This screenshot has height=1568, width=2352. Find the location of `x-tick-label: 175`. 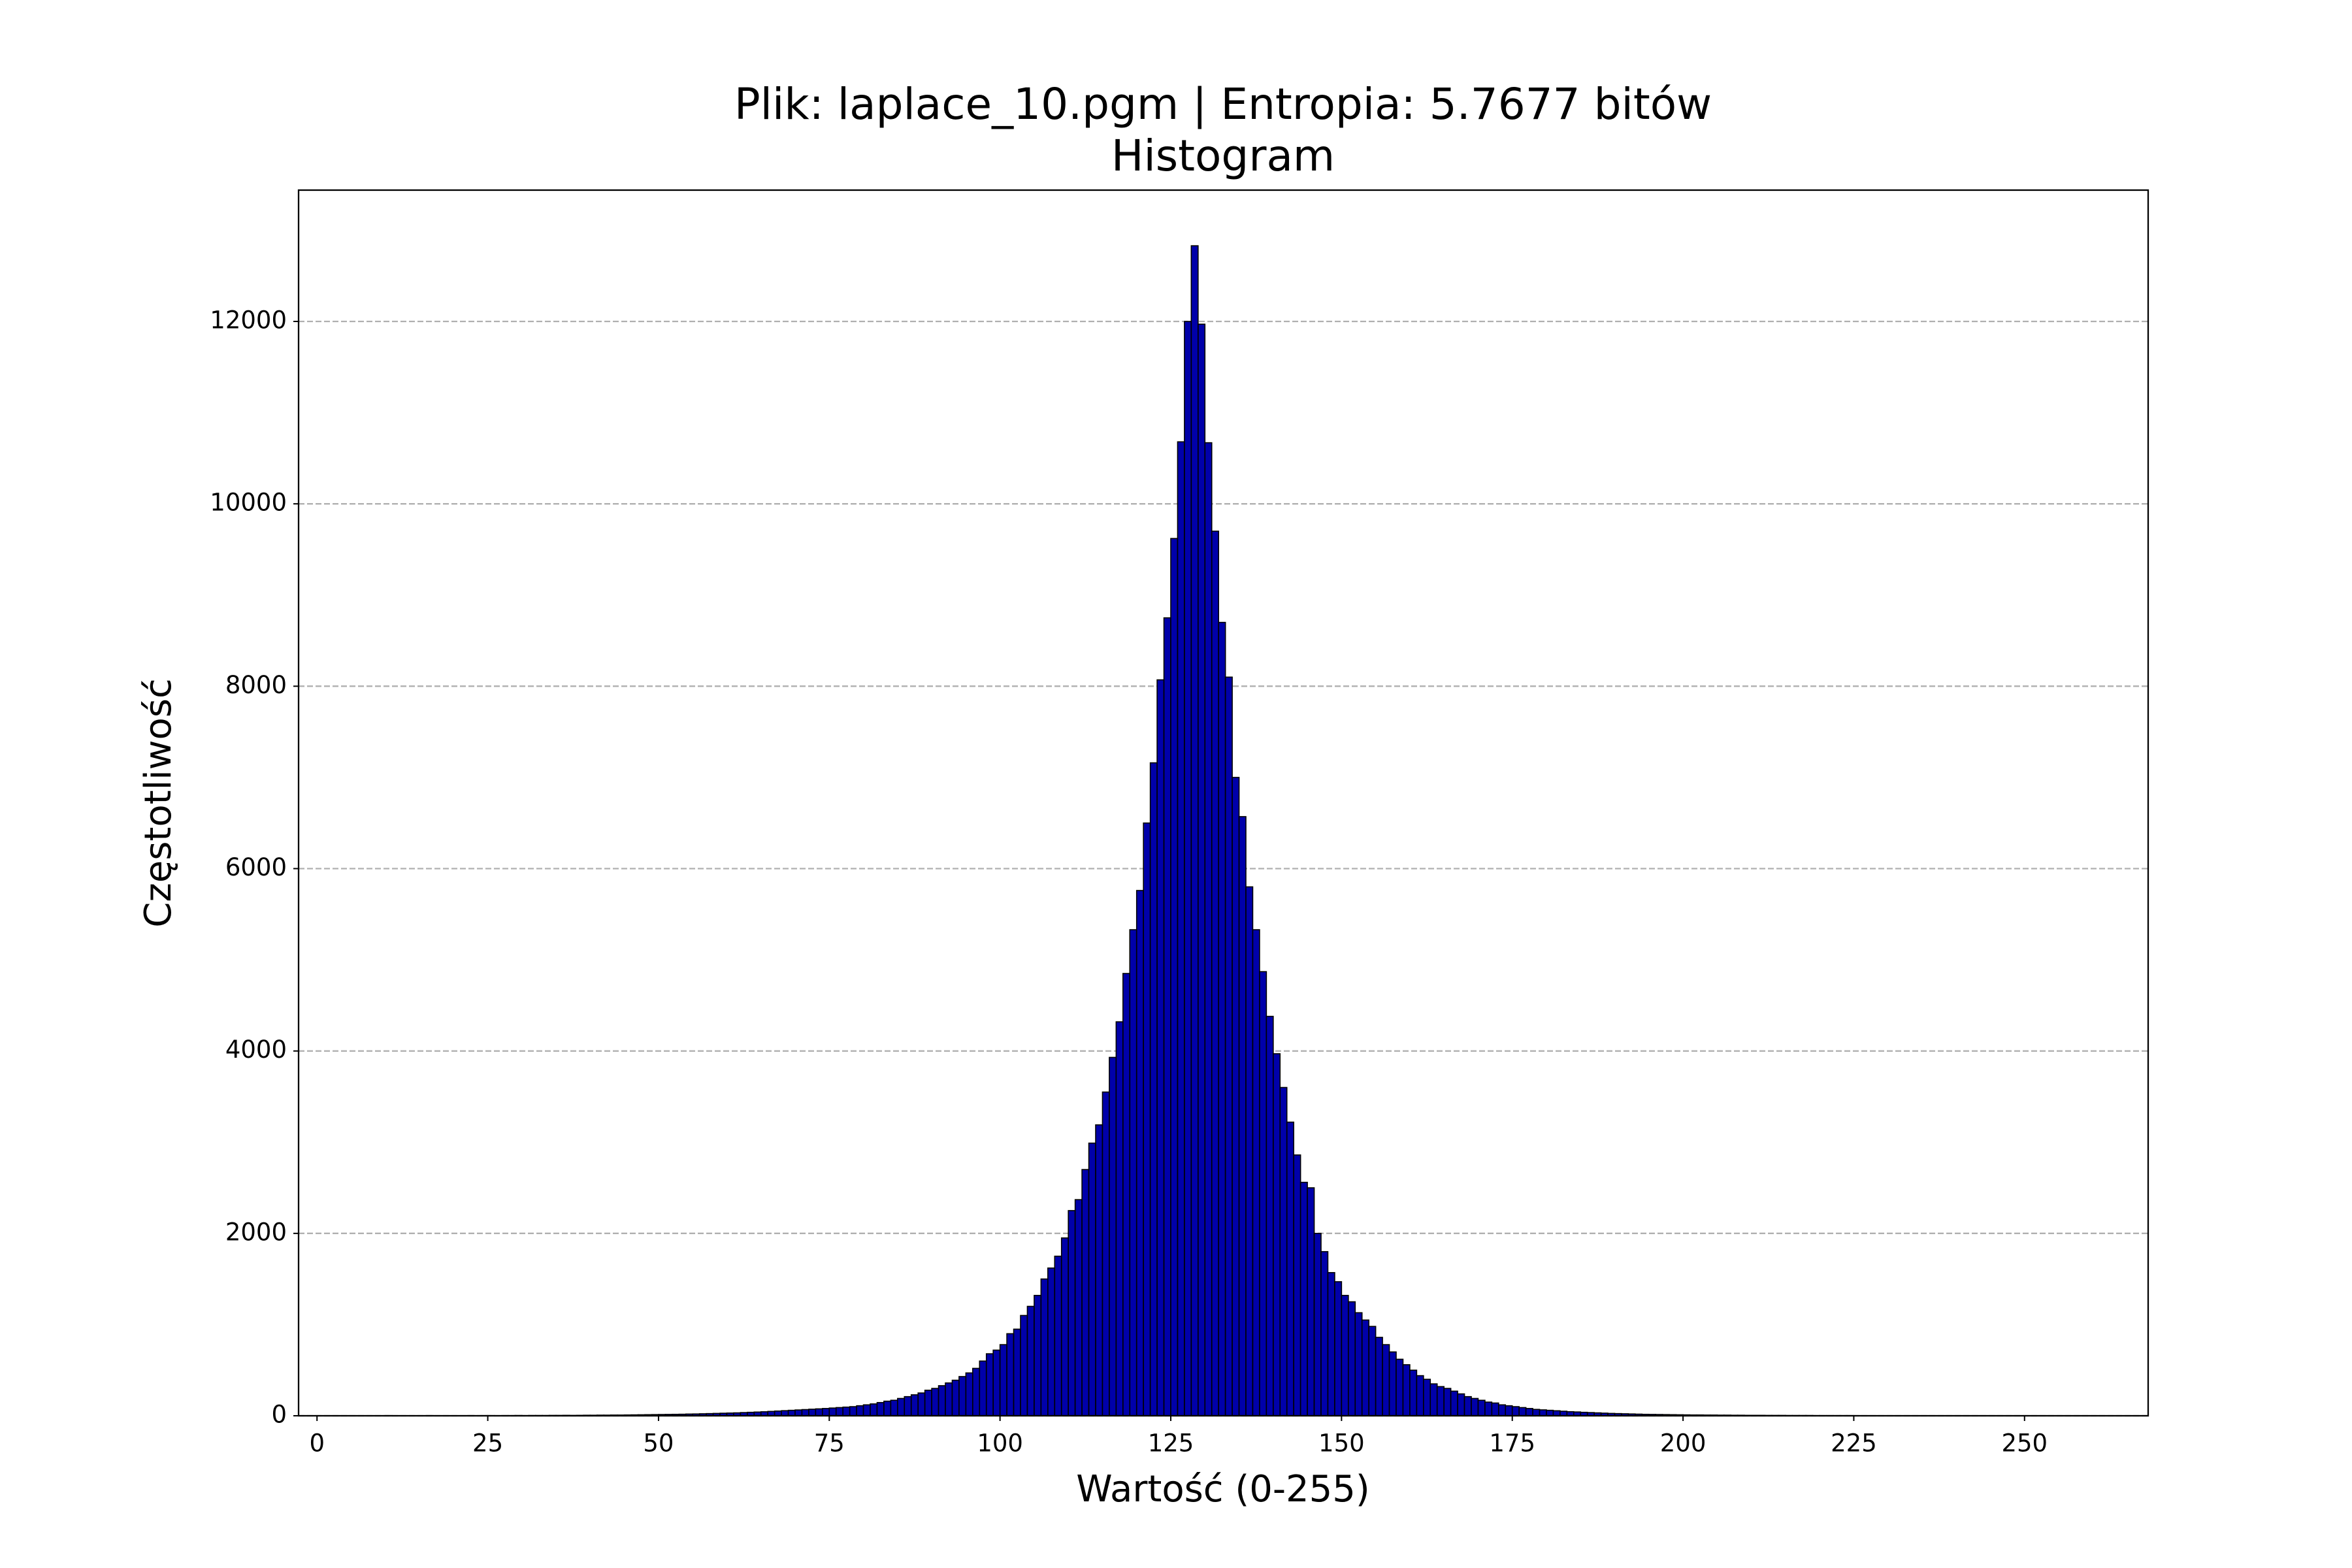

x-tick-label: 175 is located at coordinates (1512, 1443).